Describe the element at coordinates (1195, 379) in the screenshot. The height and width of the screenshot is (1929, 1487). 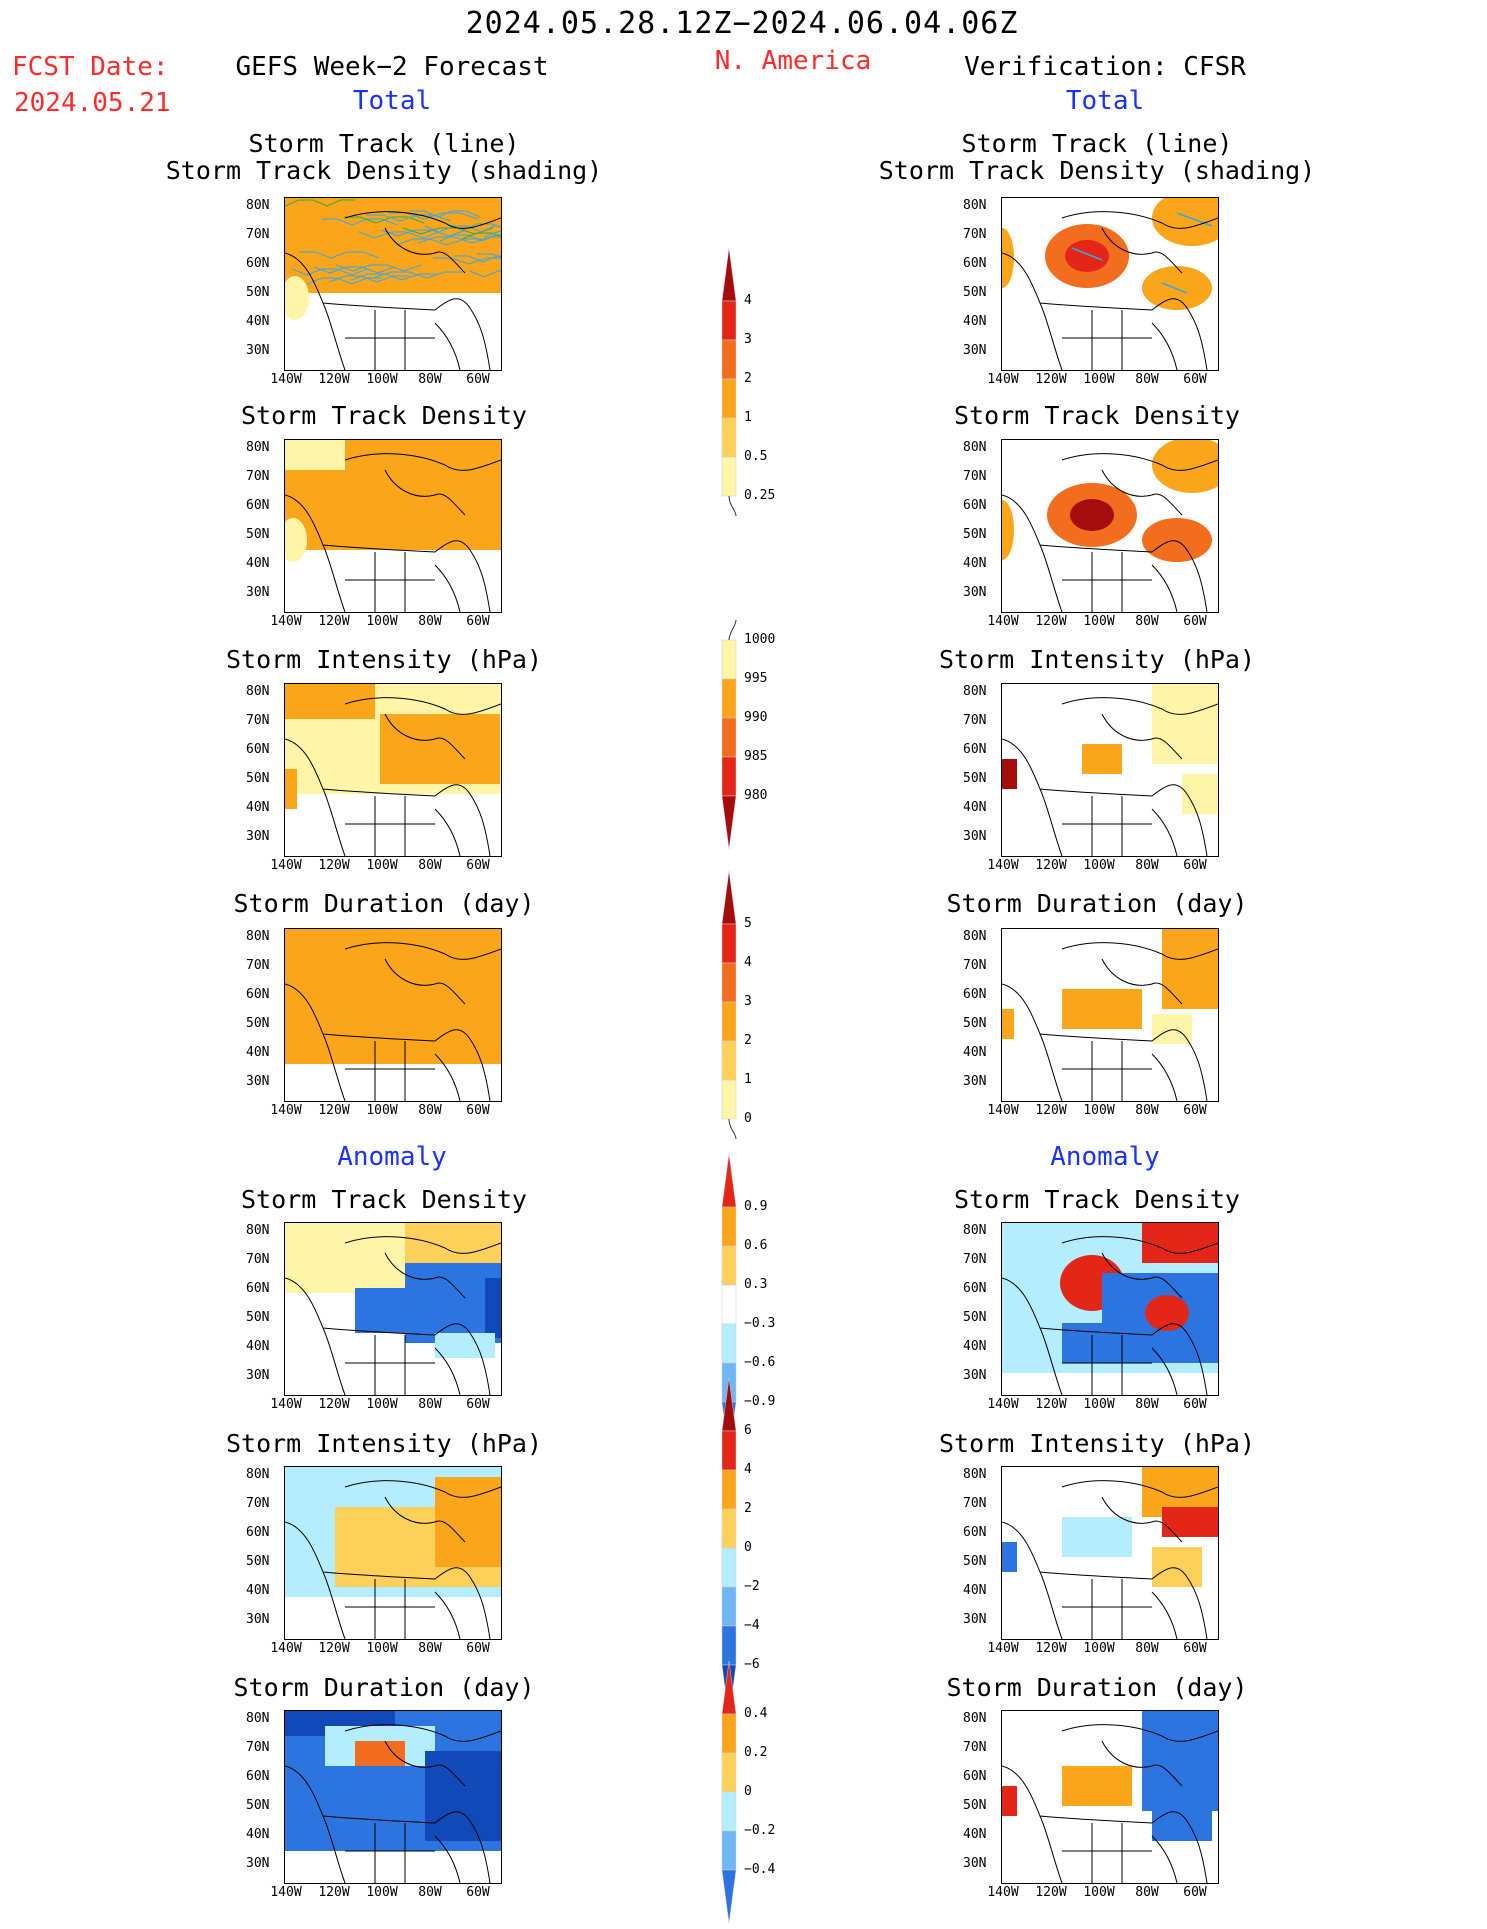
I see `lon-label-right-track-4: 60W` at that location.